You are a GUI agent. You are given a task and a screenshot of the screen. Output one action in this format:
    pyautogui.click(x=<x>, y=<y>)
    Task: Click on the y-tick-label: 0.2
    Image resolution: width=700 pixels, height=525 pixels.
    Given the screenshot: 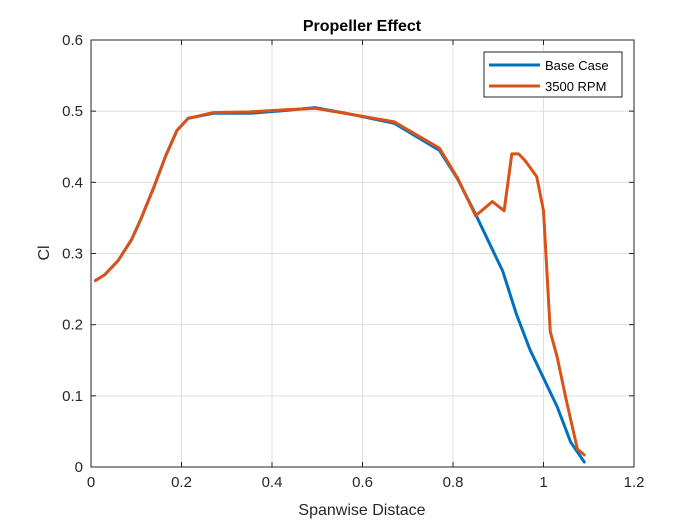 What is the action you would take?
    pyautogui.click(x=72, y=325)
    